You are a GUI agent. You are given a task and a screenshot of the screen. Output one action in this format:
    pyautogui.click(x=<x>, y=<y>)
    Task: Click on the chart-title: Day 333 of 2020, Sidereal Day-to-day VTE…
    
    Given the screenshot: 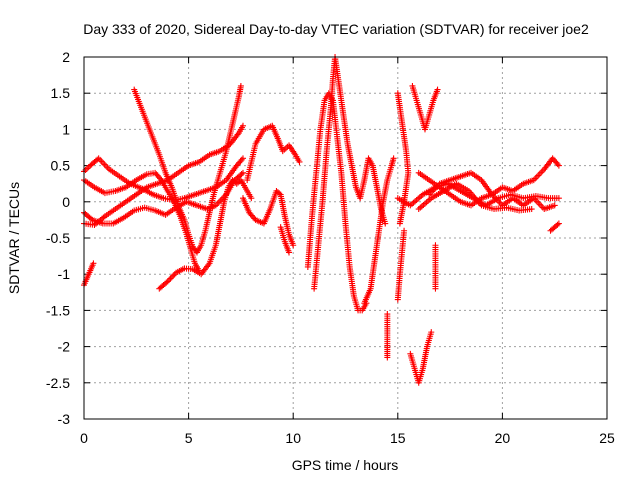 What is the action you would take?
    pyautogui.click(x=336, y=29)
    